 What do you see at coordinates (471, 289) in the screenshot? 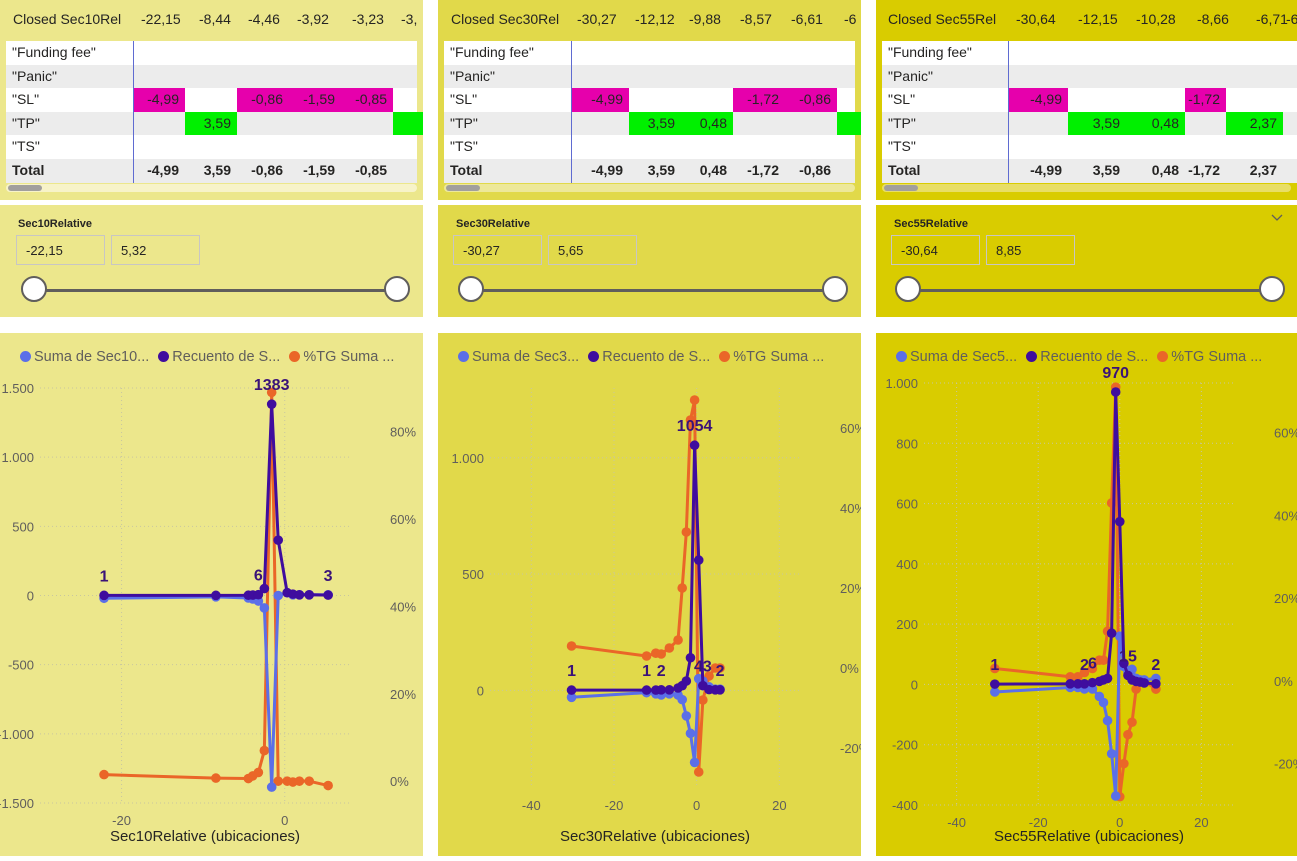
I see `slider-min-handle` at bounding box center [471, 289].